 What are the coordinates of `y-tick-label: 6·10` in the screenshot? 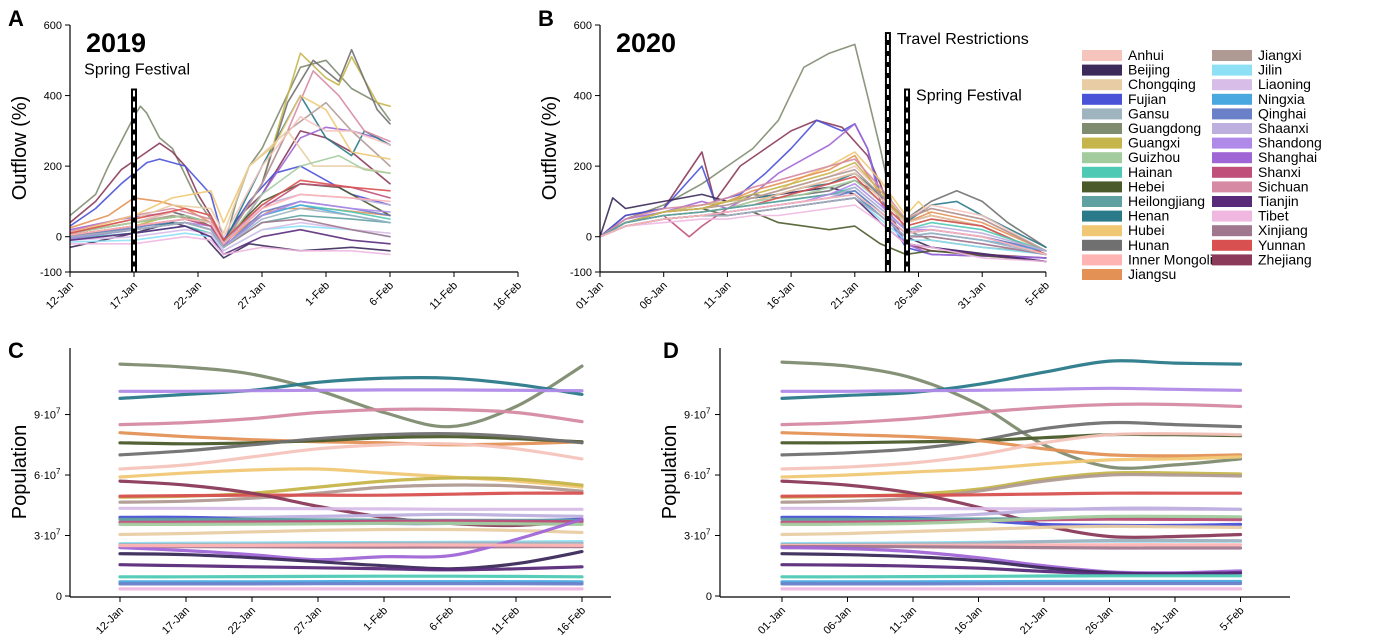 It's located at (45, 476).